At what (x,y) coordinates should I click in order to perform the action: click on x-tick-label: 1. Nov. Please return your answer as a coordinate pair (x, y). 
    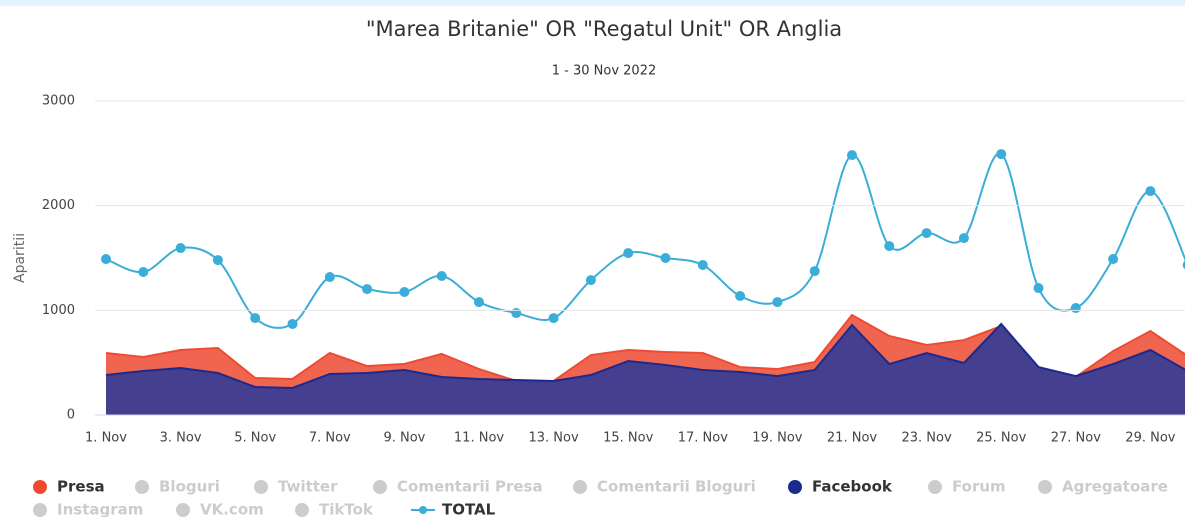
    Looking at the image, I should click on (106, 438).